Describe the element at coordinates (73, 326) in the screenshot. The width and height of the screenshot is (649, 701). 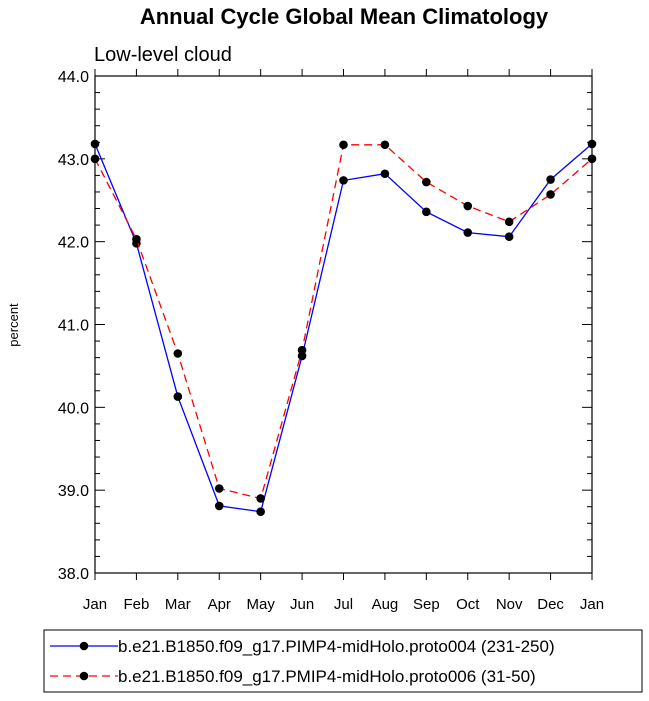
I see `y-tick-label: 41.0` at that location.